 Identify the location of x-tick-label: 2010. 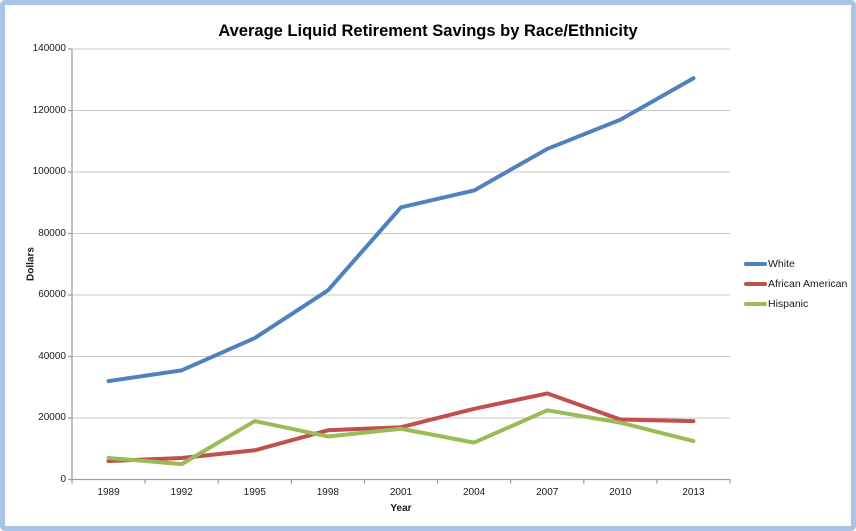
(620, 492).